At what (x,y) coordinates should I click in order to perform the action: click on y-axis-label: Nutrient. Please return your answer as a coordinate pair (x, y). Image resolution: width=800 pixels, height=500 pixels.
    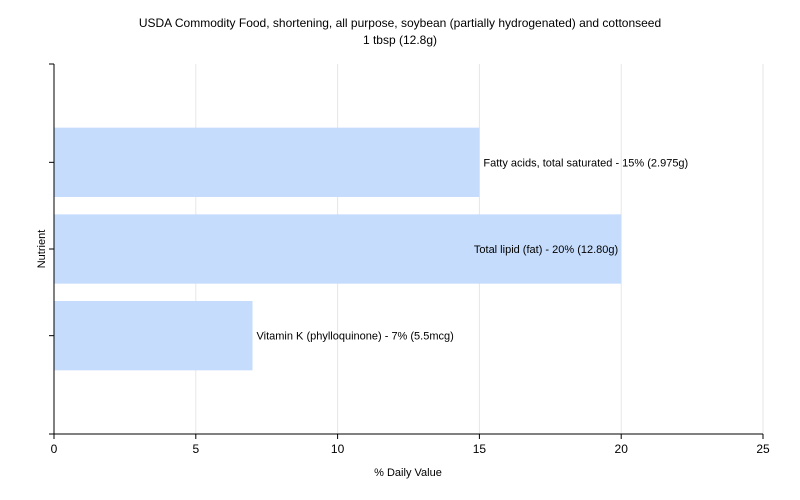
    Looking at the image, I should click on (42, 249).